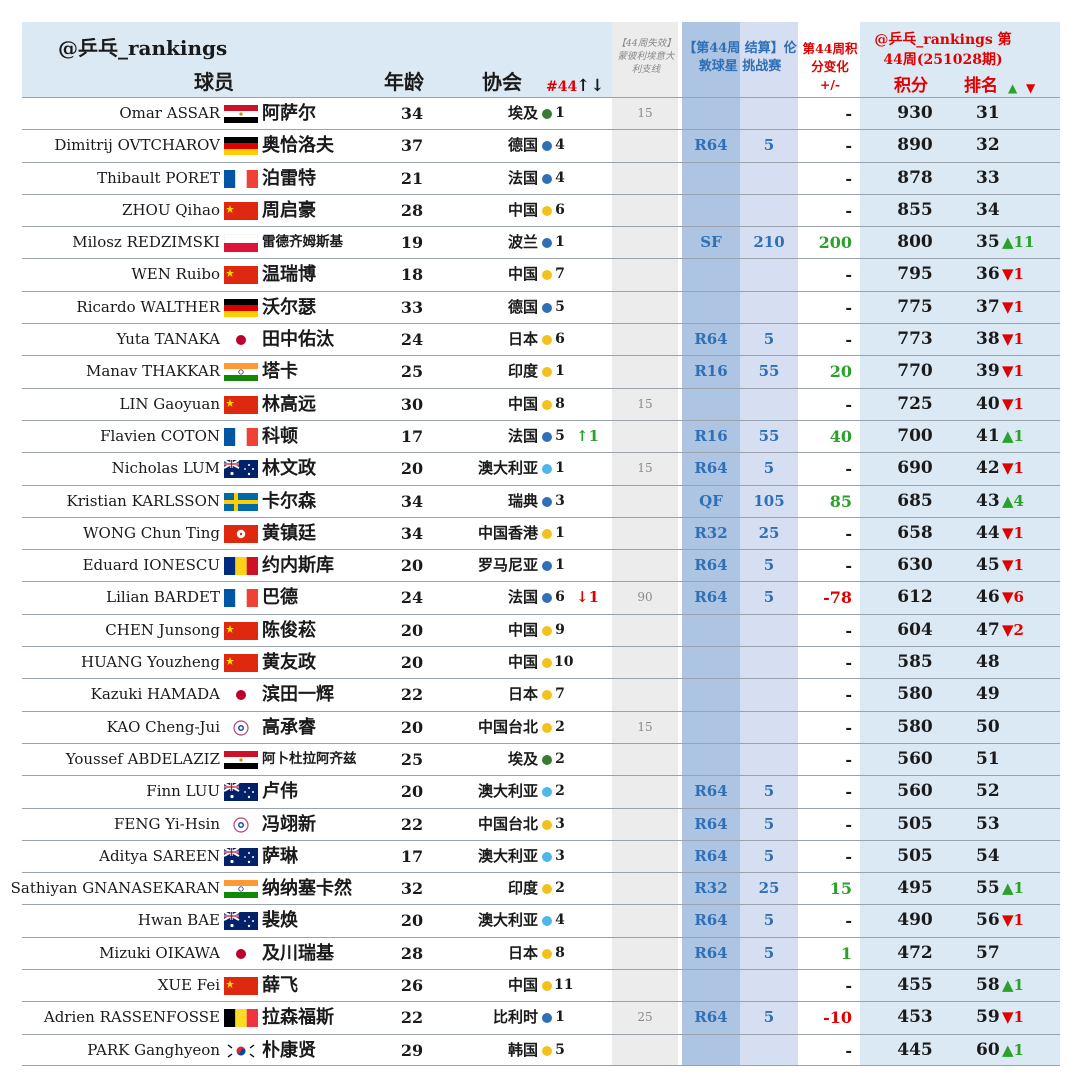 Image resolution: width=1083 pixels, height=1080 pixels. Describe the element at coordinates (412, 243) in the screenshot. I see `player-age: 19` at that location.